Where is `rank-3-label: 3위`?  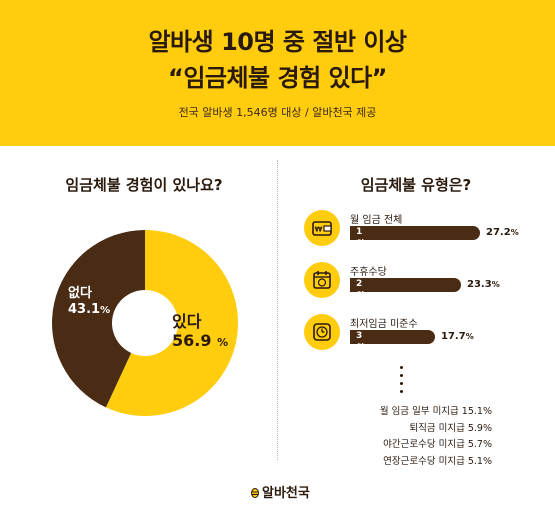
rank-3-label: 3위 is located at coordinates (360, 342).